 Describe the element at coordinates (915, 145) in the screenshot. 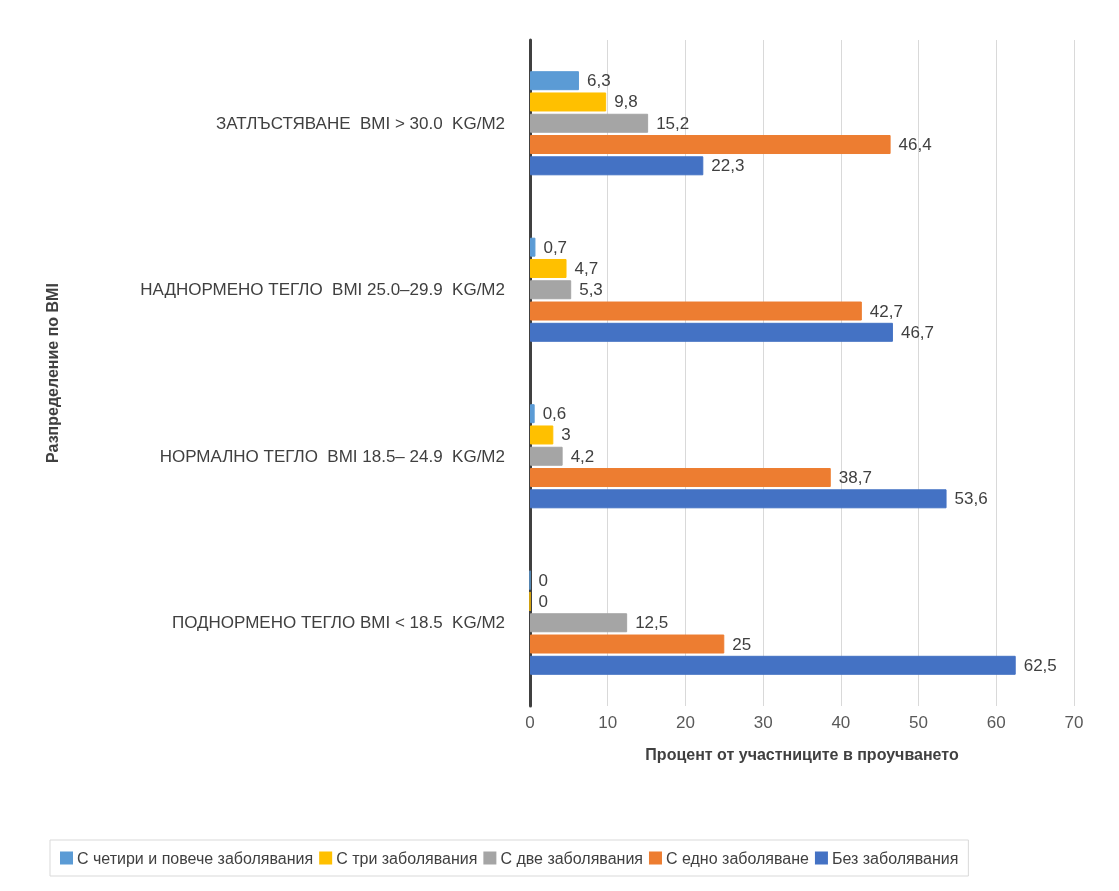

I see `data-label: 46,4` at that location.